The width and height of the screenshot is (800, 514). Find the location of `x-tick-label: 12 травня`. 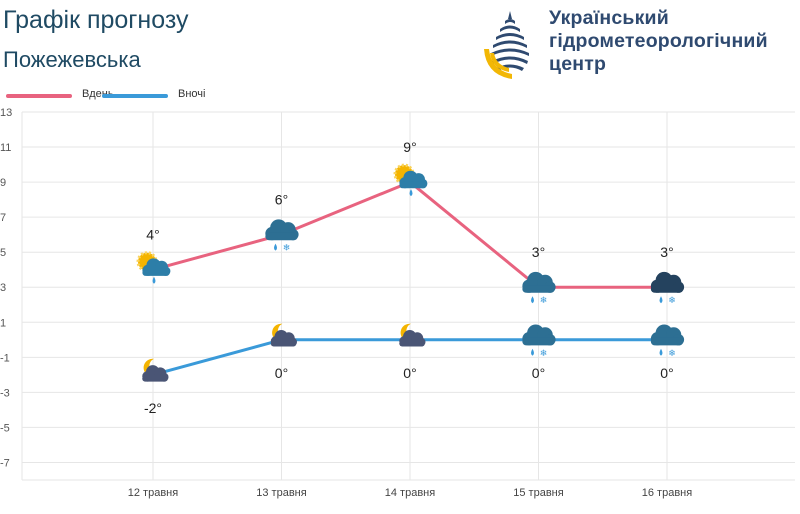

x-tick-label: 12 травня is located at coordinates (153, 493).